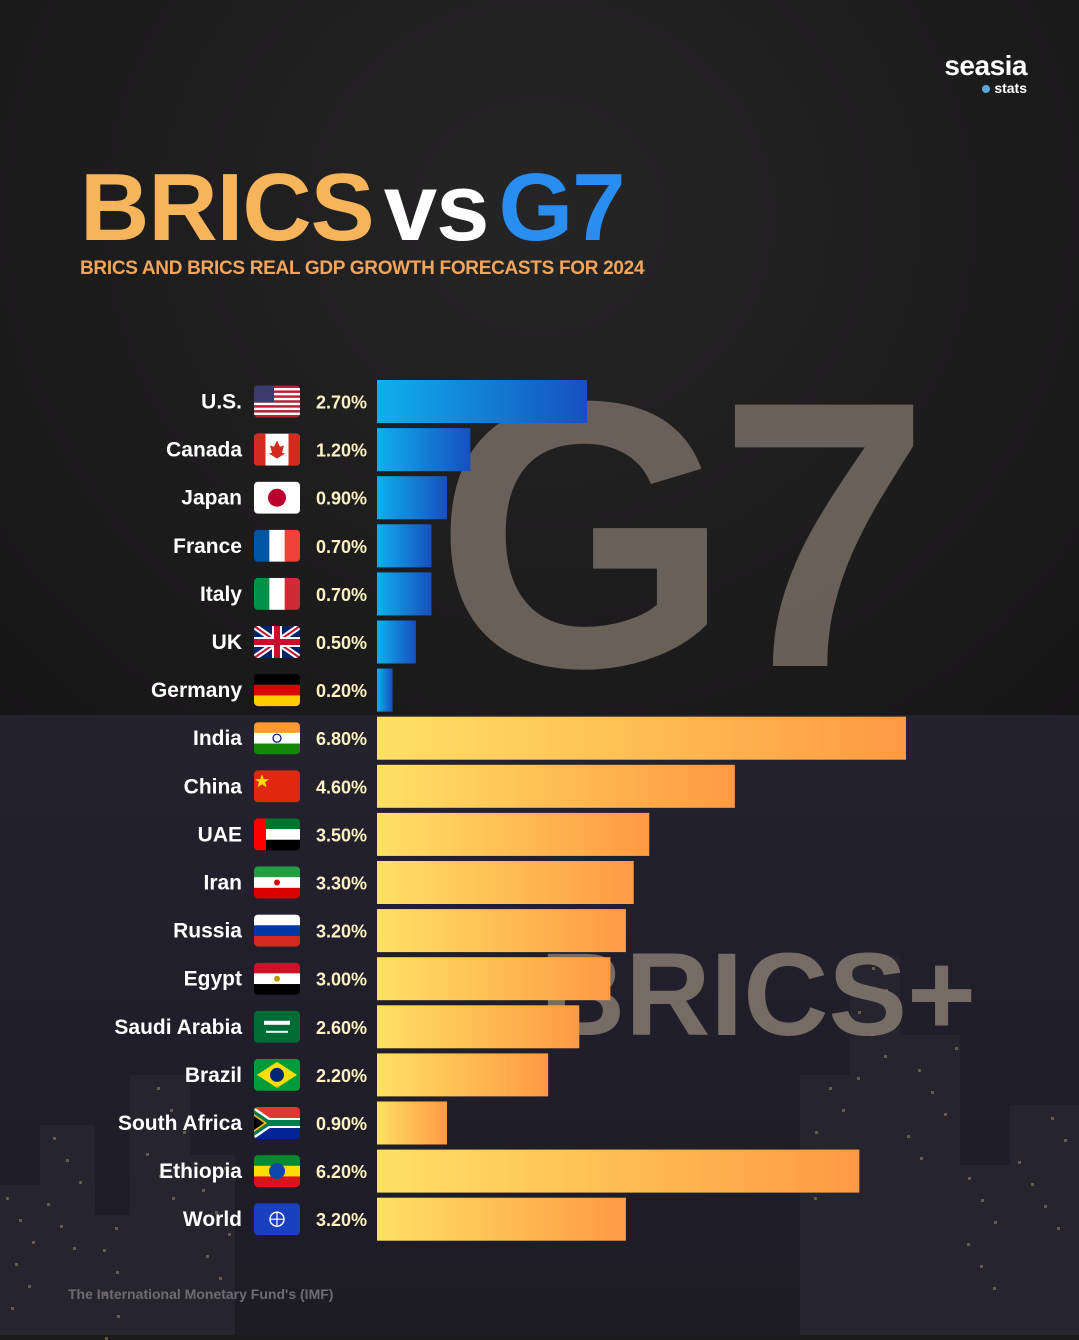 This screenshot has height=1340, width=1079. I want to click on category-label: Russia, so click(207, 931).